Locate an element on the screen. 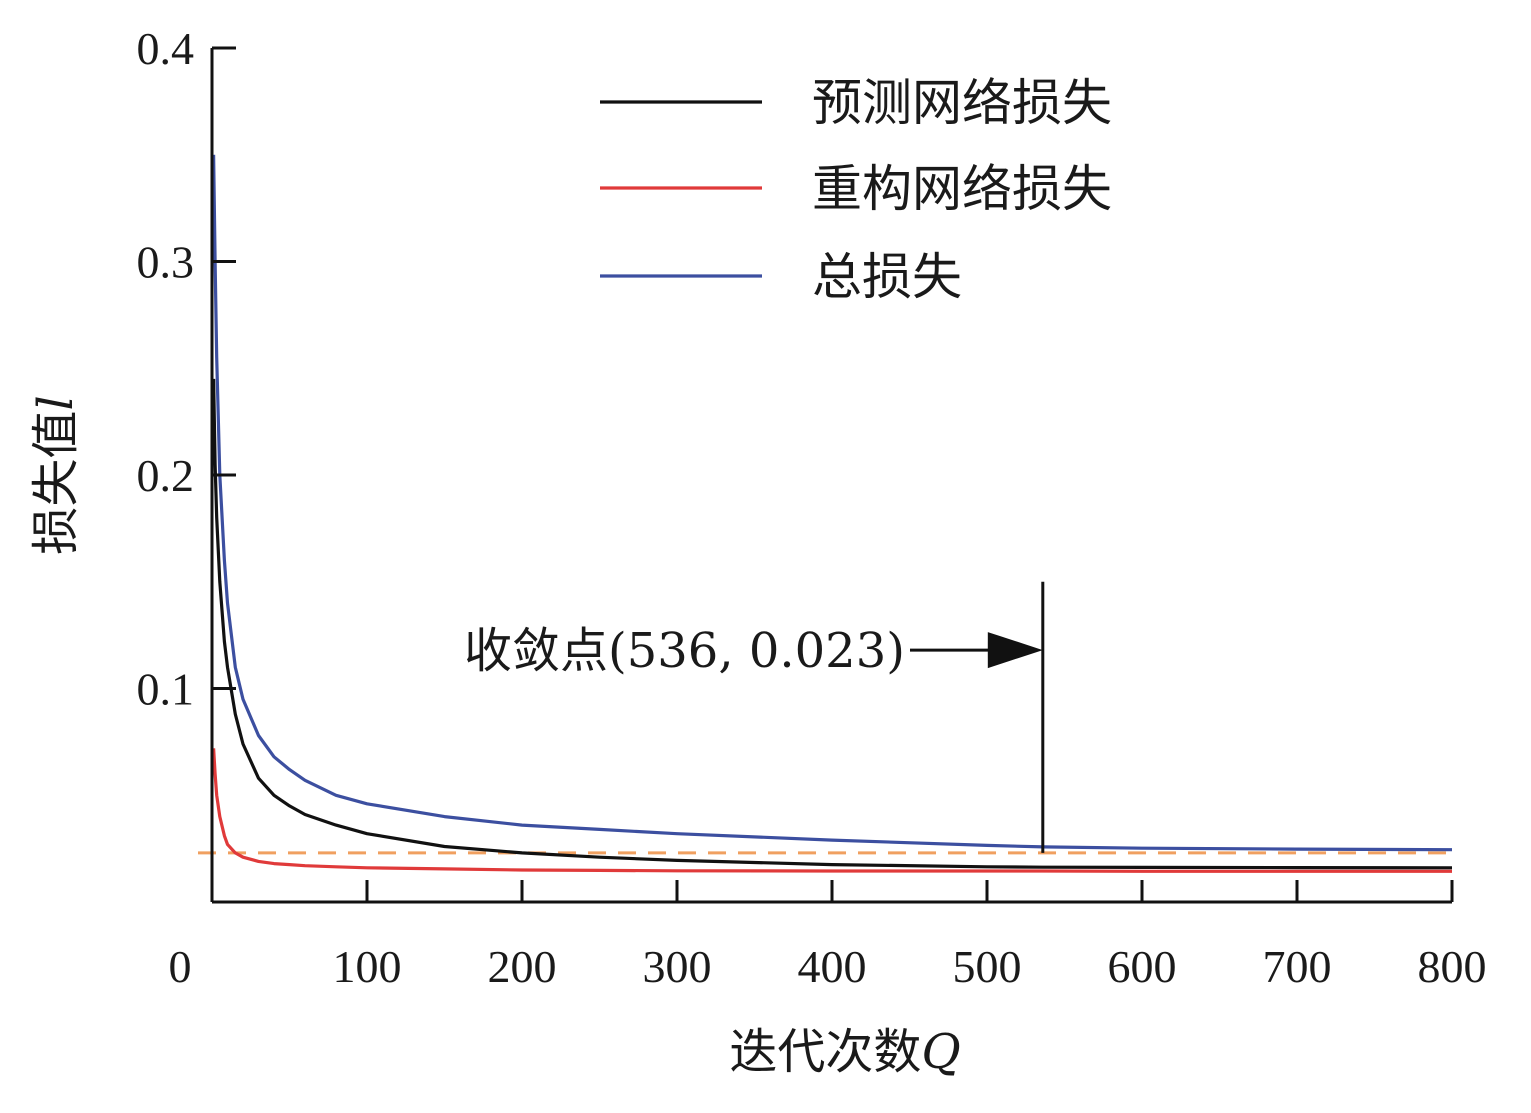  x-axis-label: 迭代次数Q is located at coordinates (844, 1052).